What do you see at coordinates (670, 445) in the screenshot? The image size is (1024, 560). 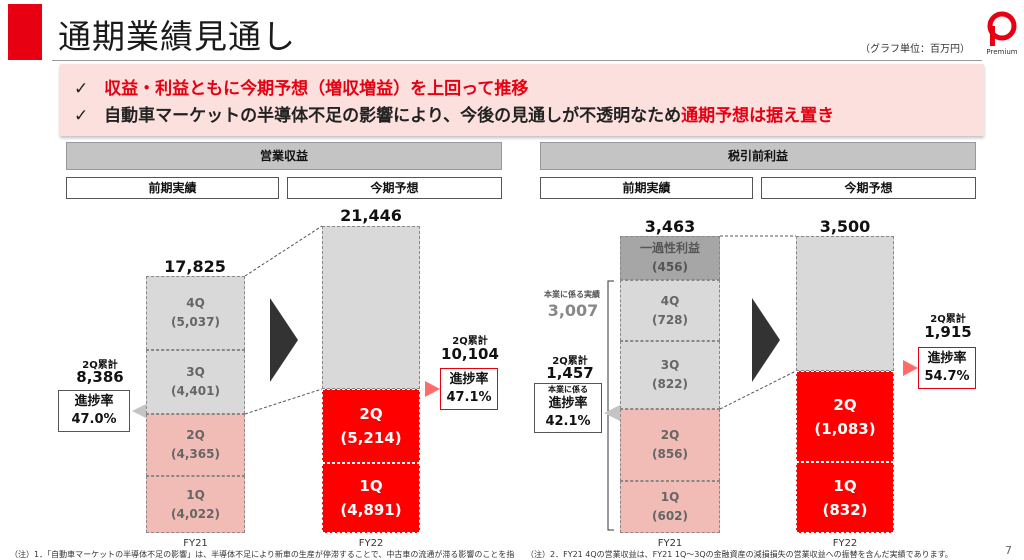 I see `fy21-pretax-2q: 2Q (856)` at bounding box center [670, 445].